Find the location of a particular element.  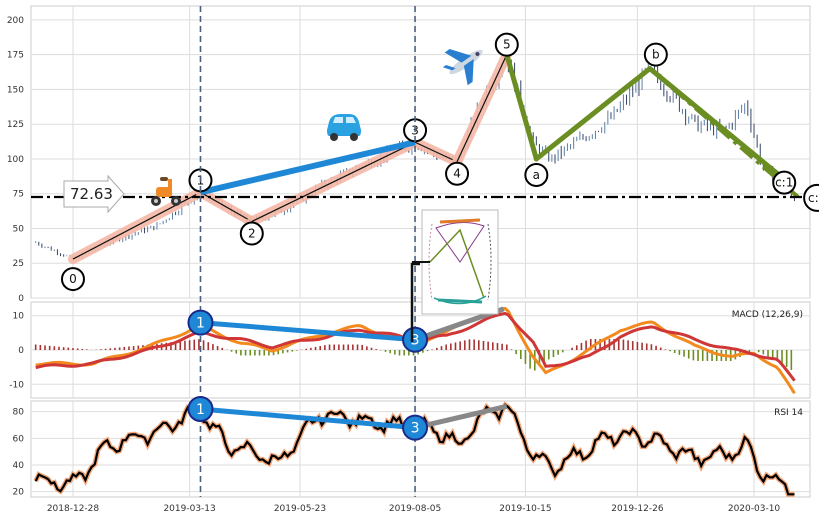

macd-divergence-line is located at coordinates (308, 331).